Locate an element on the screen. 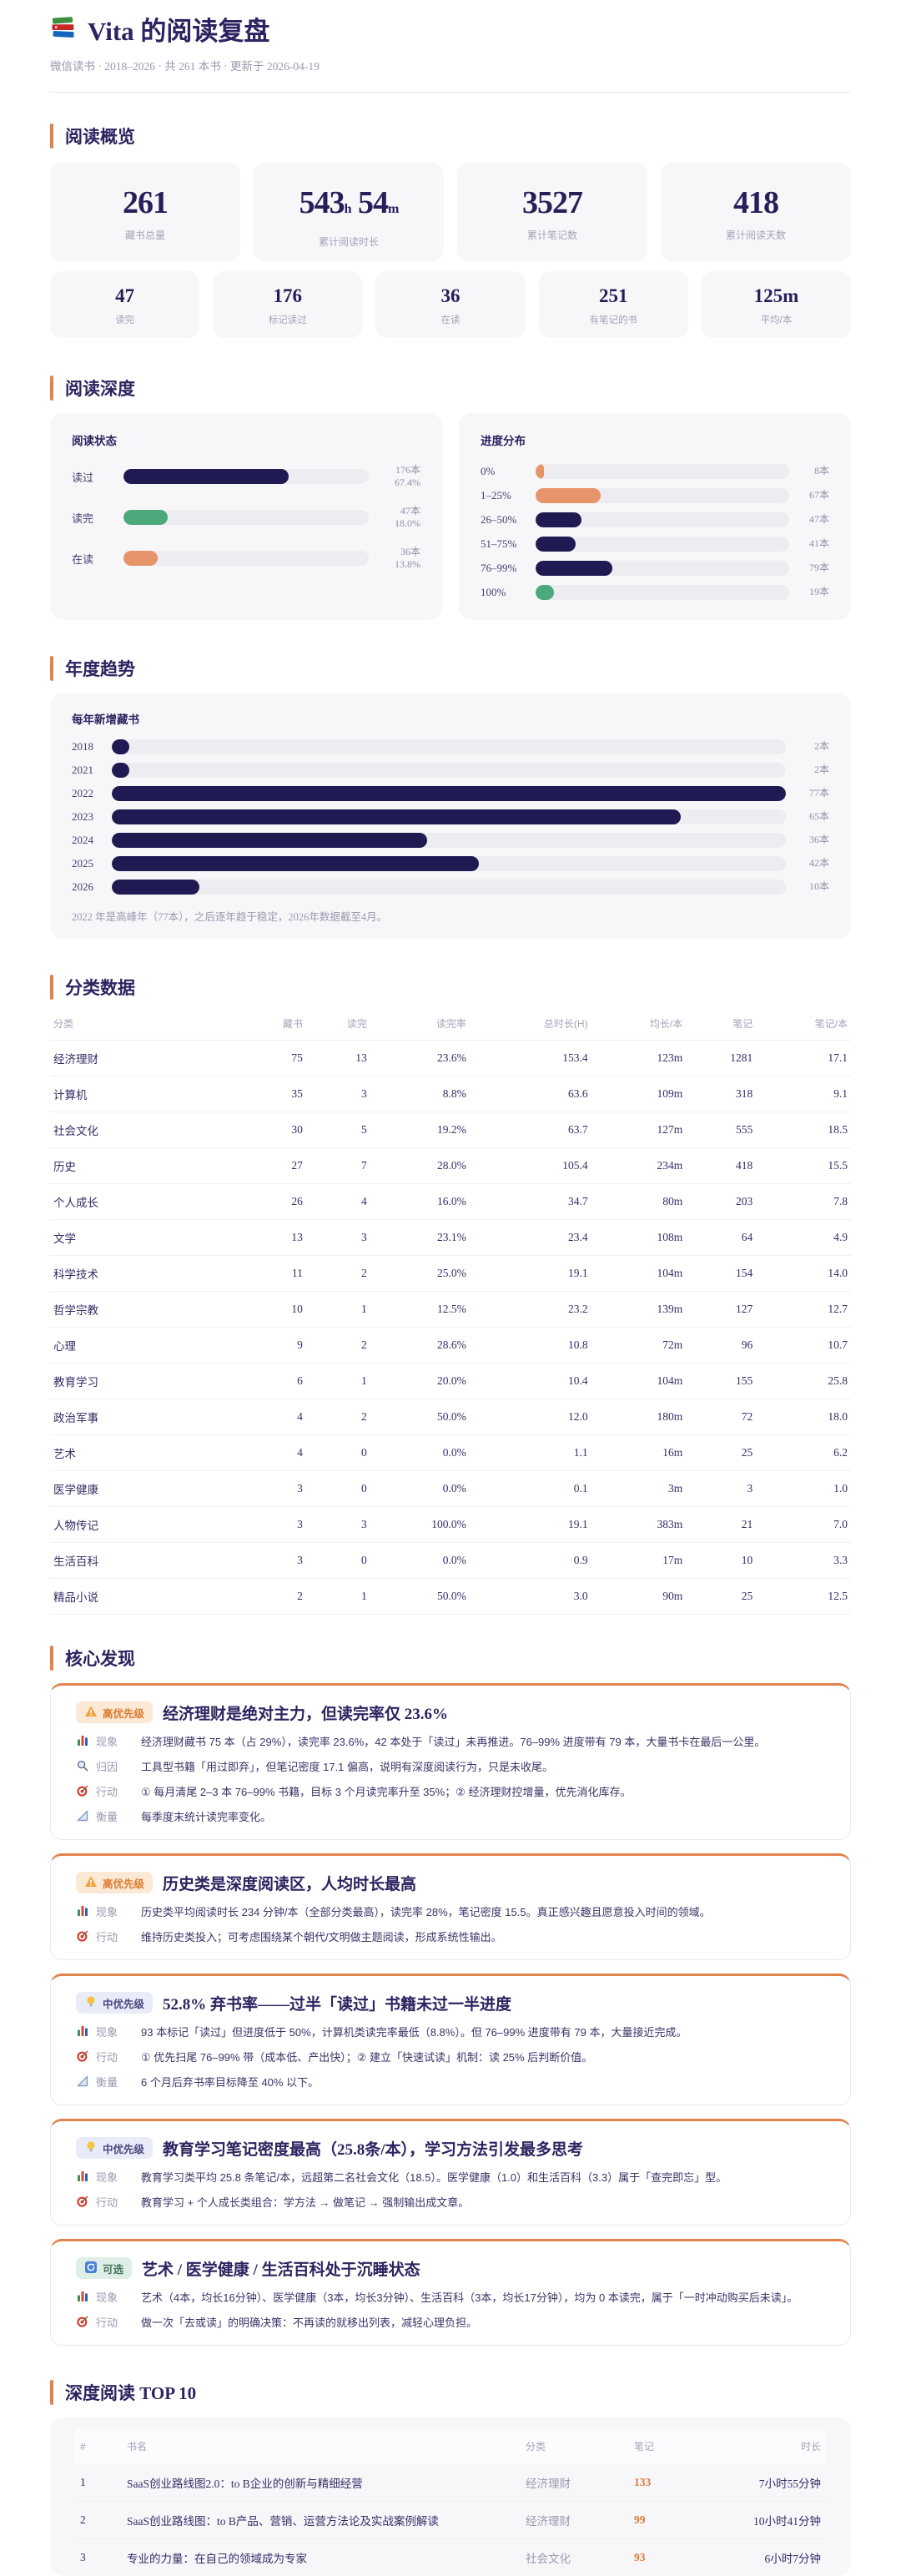  column-header: 均长/本 is located at coordinates (639, 1024).